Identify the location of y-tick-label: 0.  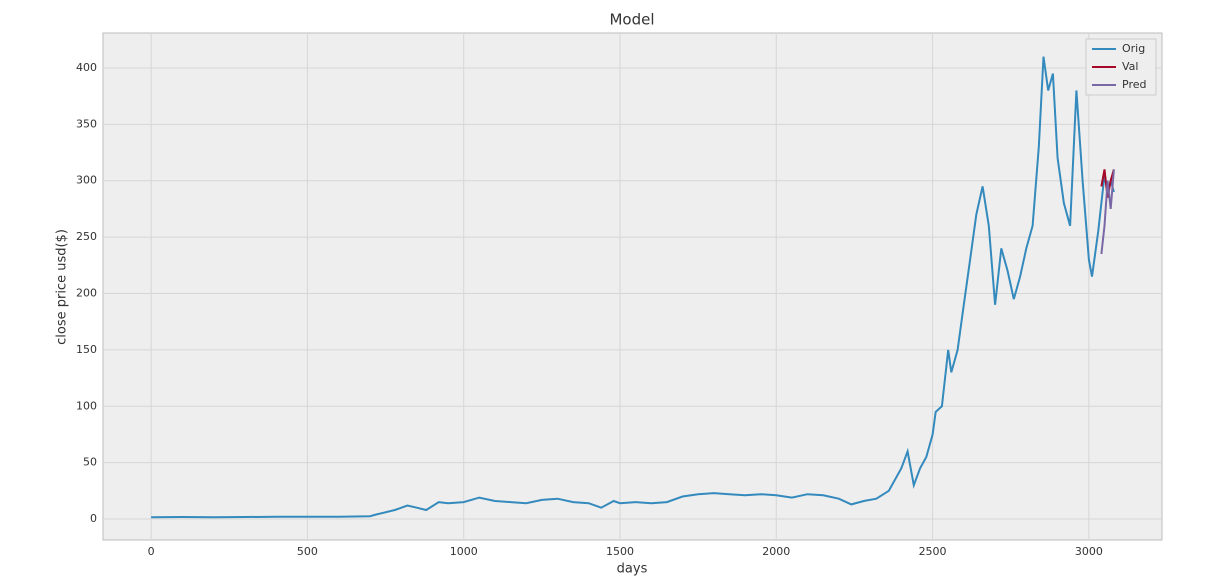
(93, 518).